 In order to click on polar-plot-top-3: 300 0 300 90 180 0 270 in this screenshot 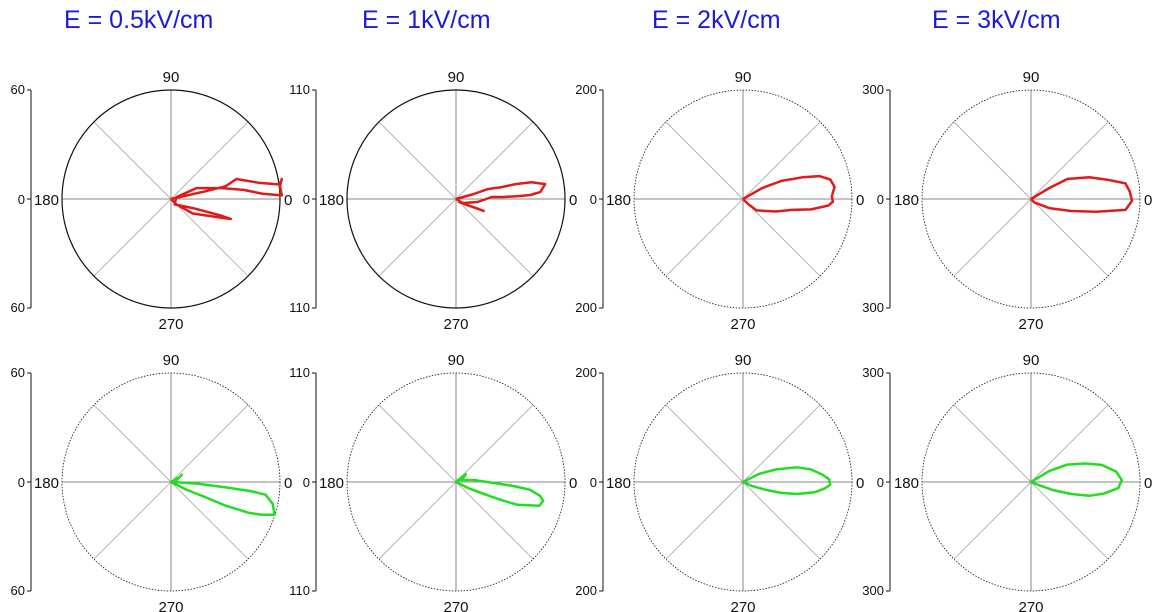, I will do `click(1007, 201)`.